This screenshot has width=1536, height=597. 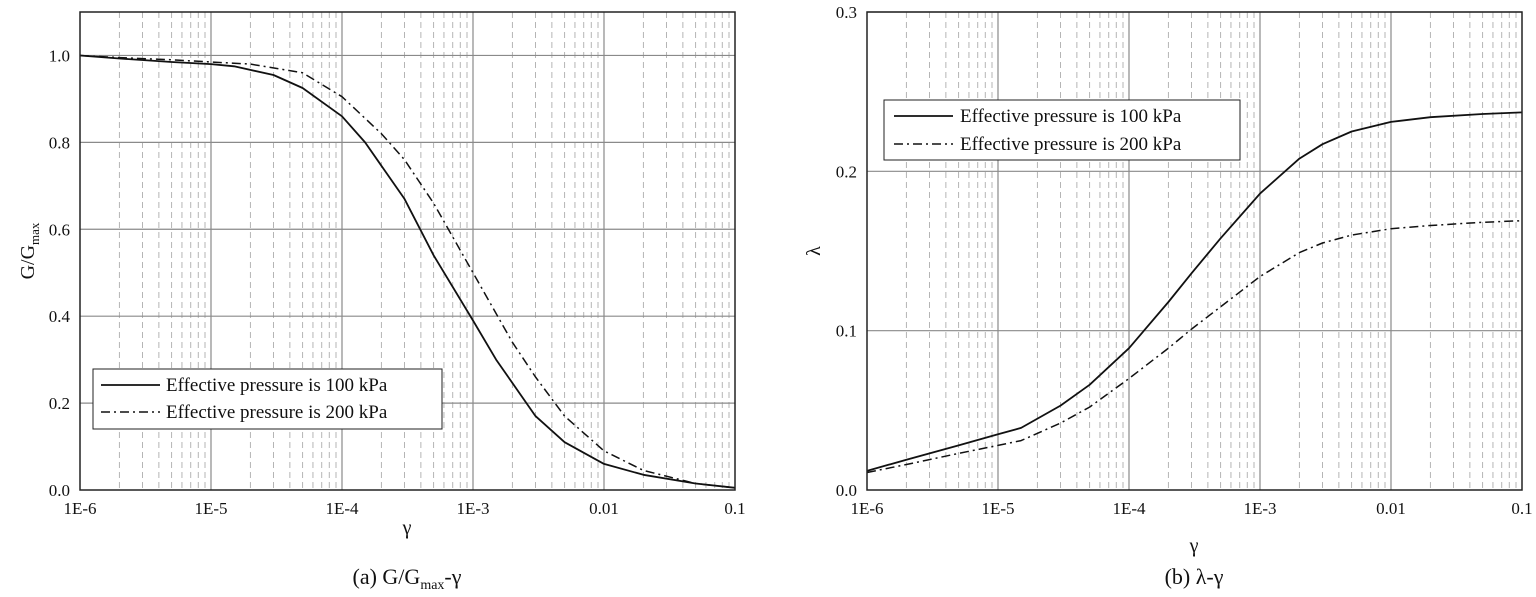 What do you see at coordinates (846, 12) in the screenshot?
I see `y-tick-label: 0.3` at bounding box center [846, 12].